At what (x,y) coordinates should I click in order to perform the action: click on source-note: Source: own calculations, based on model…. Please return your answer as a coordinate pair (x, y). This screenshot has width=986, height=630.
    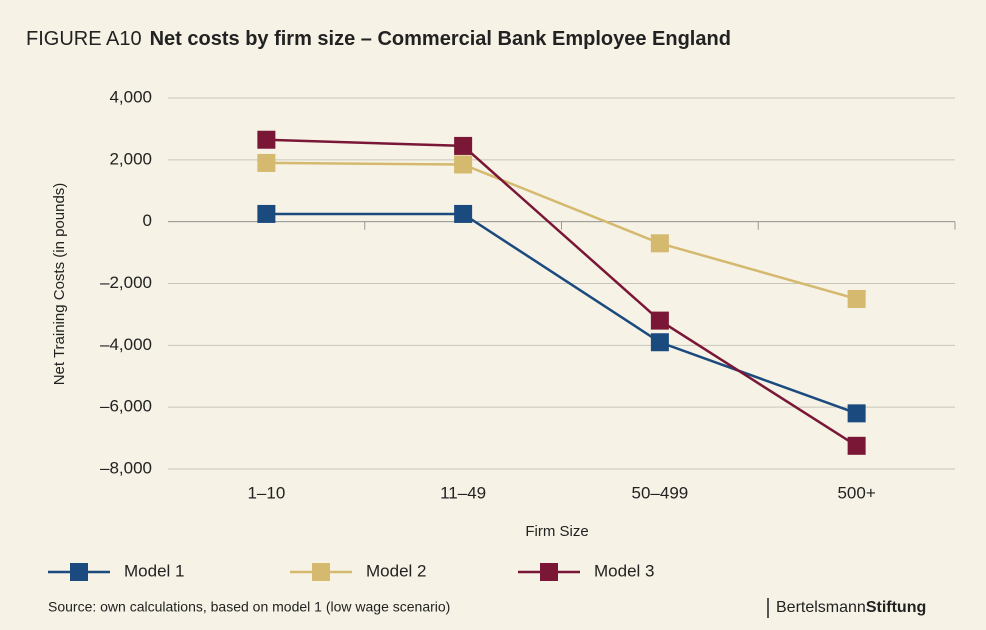
    Looking at the image, I should click on (249, 607).